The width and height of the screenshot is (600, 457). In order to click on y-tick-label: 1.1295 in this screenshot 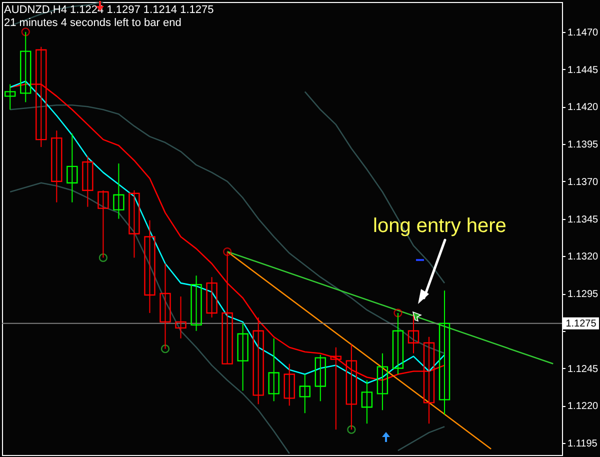, I will do `click(583, 294)`.